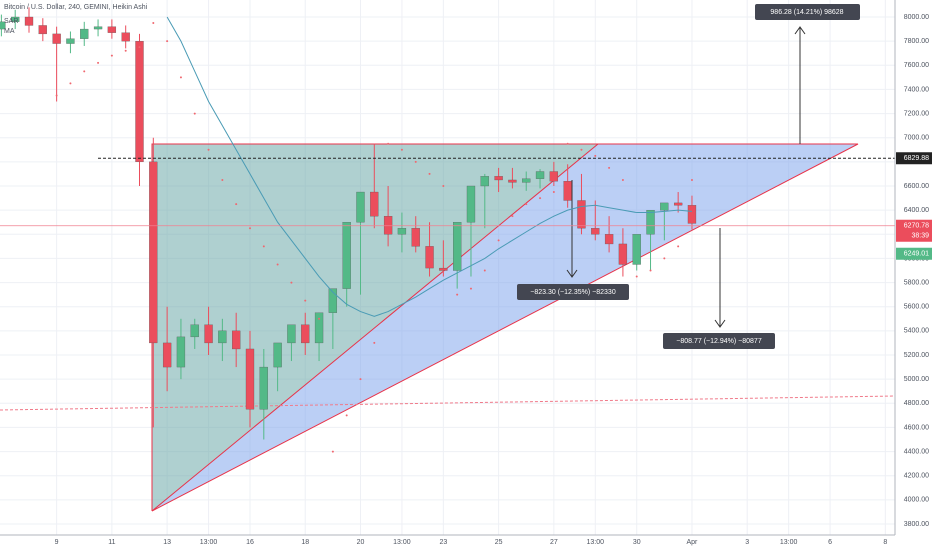  I want to click on annotation: −808.77 (−12.94%) −80877, so click(719, 341).